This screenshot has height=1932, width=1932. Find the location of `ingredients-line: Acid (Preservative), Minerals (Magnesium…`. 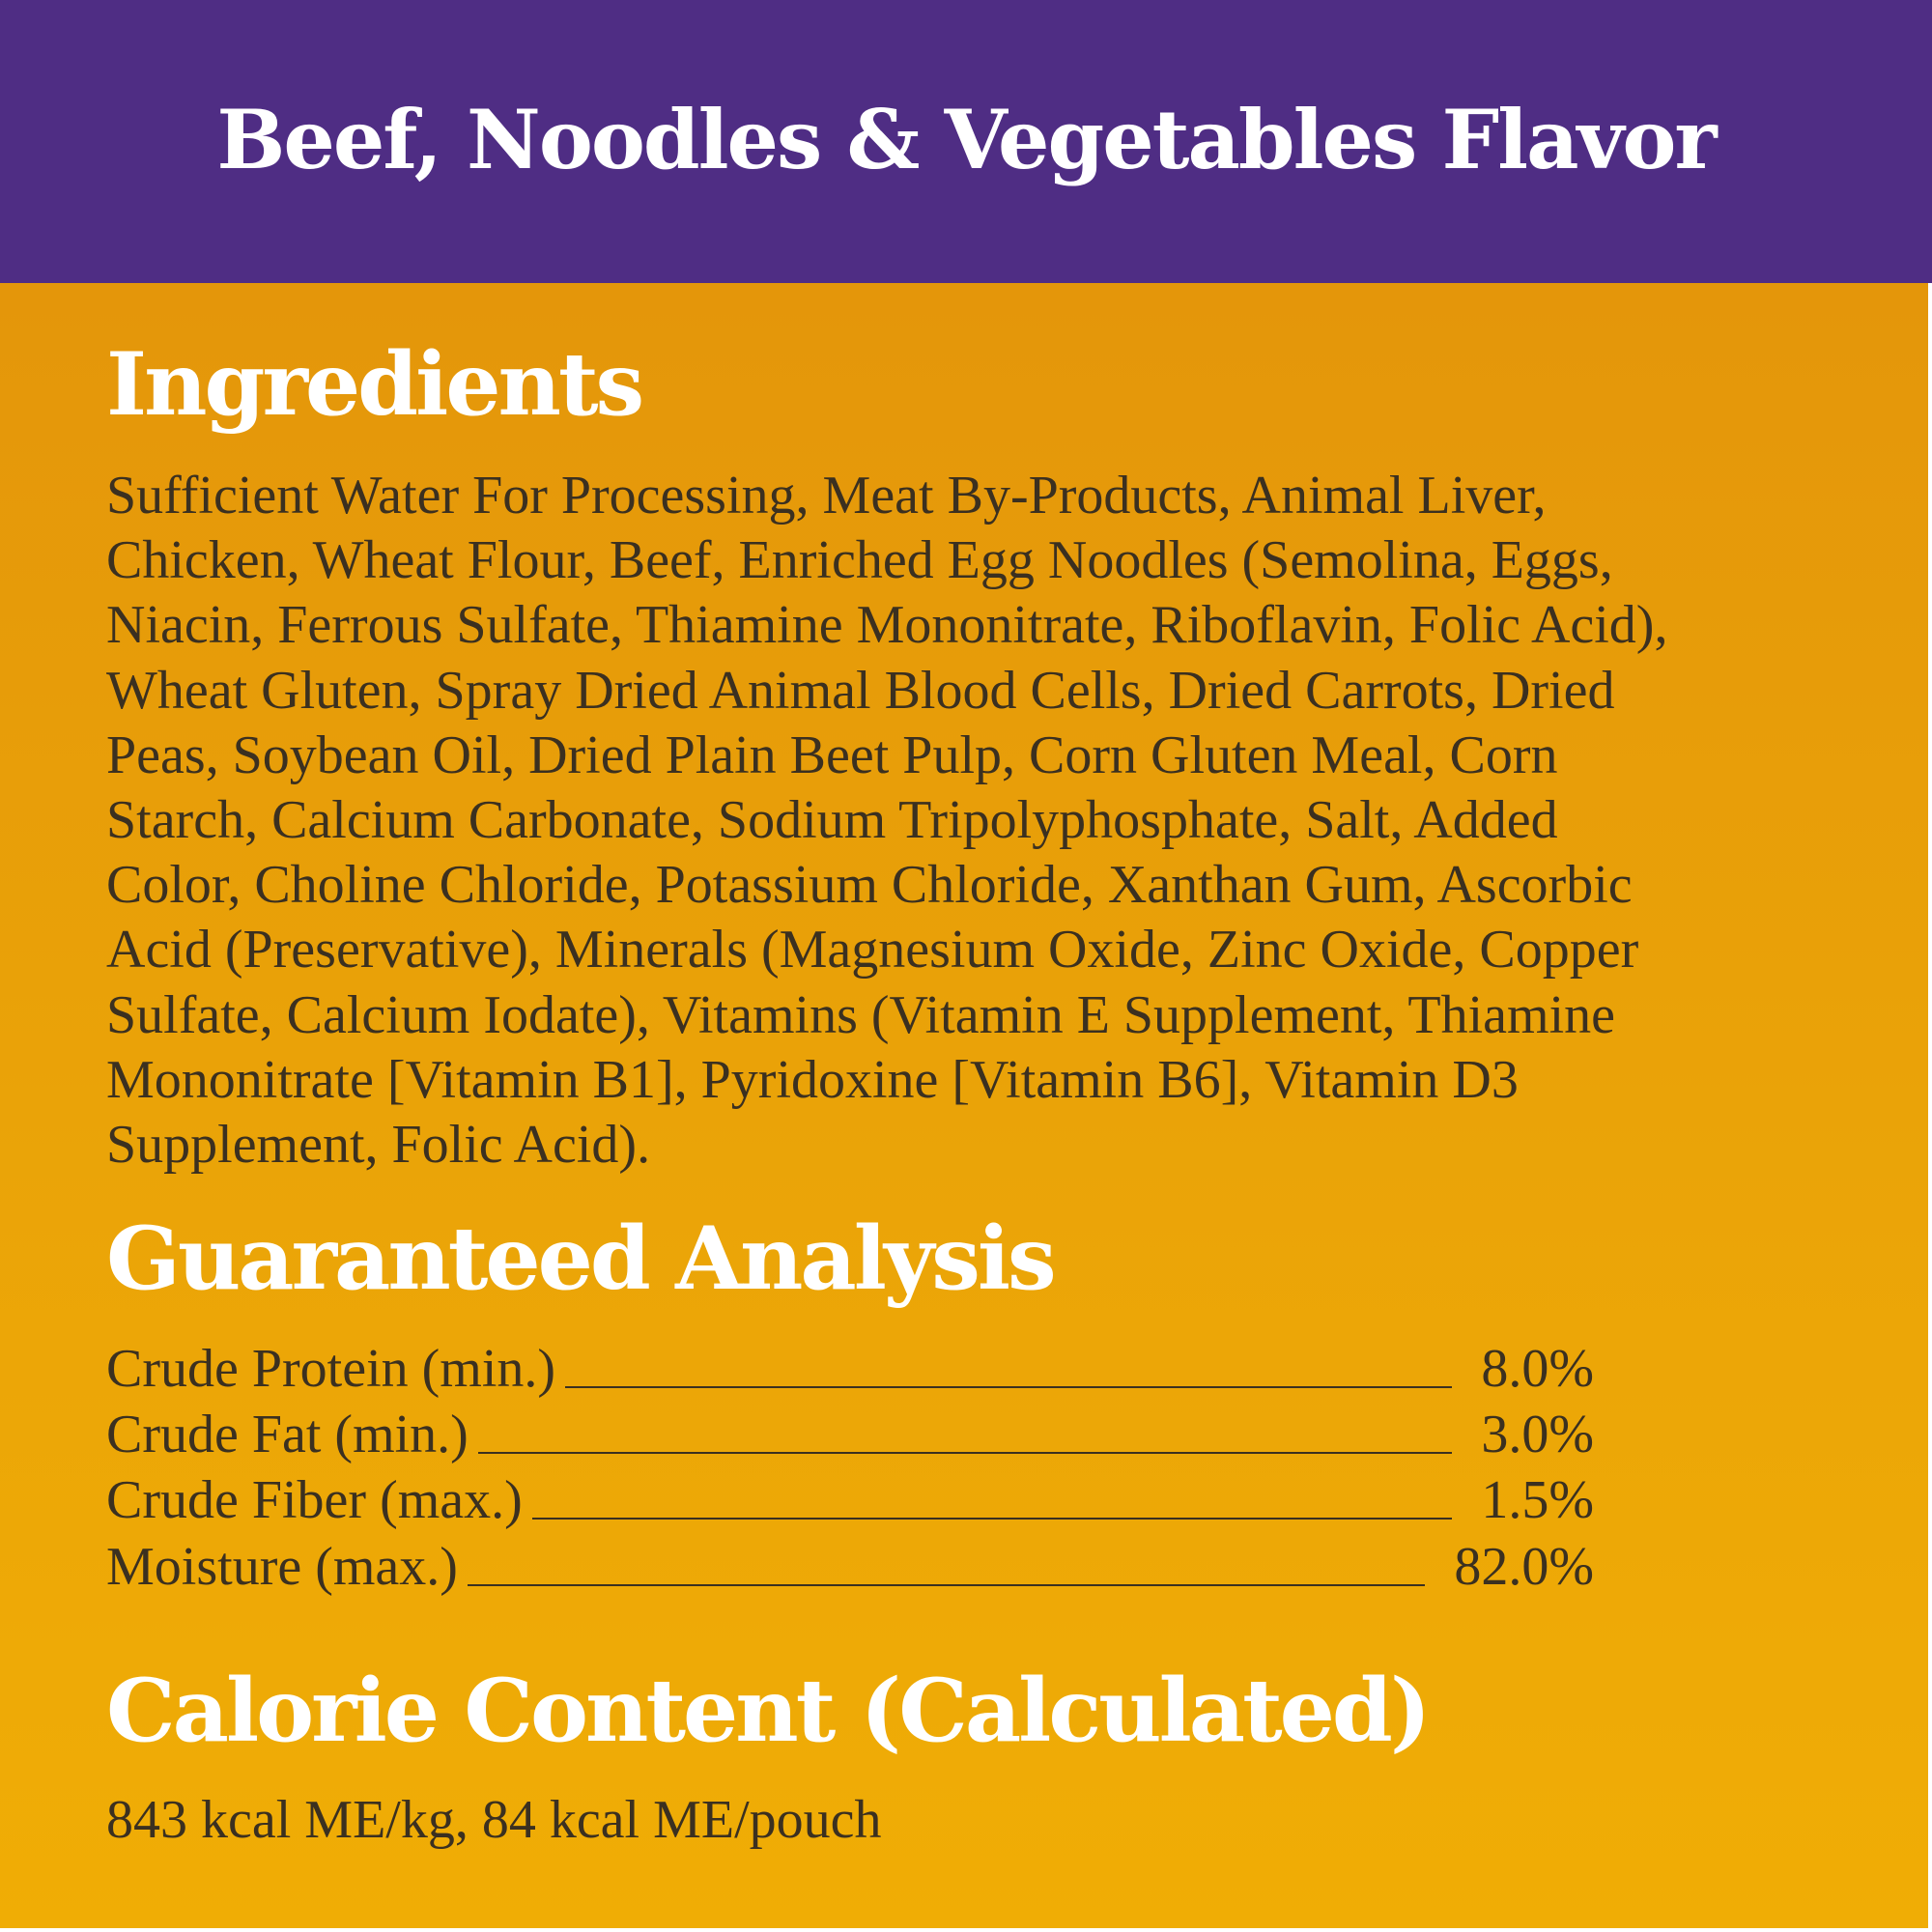

ingredients-line: Acid (Preservative), Minerals (Magnesium… is located at coordinates (872, 950).